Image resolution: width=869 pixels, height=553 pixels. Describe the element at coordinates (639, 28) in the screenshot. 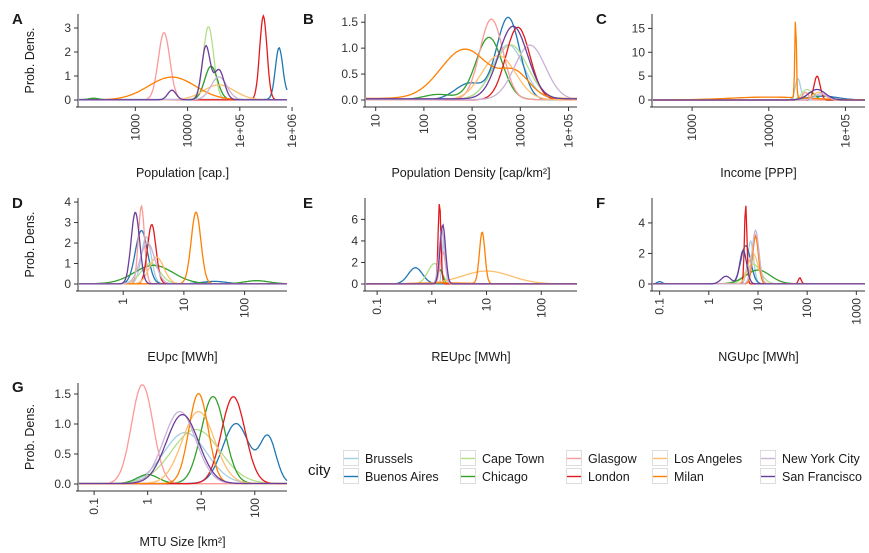

I see `y-tick-label: 15` at that location.